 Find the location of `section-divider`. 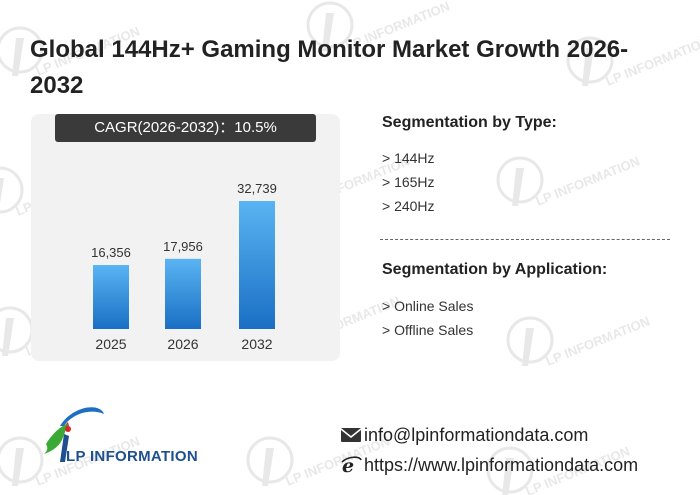

section-divider is located at coordinates (525, 239).